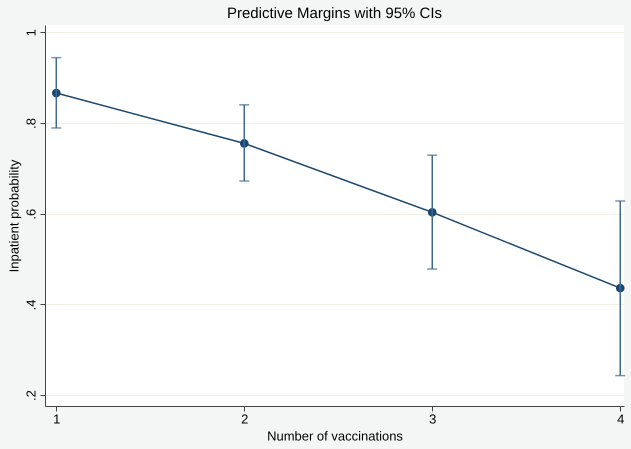 The width and height of the screenshot is (631, 449). I want to click on y-tick-label: 1, so click(31, 32).